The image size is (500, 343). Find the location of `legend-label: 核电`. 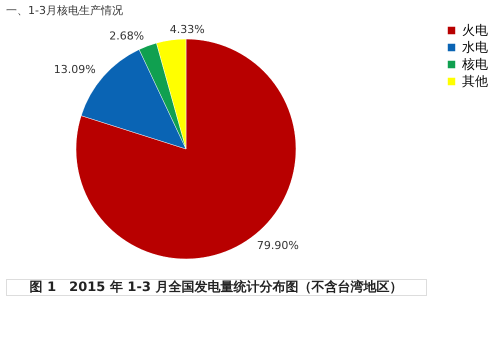

legend-label: 核电 is located at coordinates (474, 65).